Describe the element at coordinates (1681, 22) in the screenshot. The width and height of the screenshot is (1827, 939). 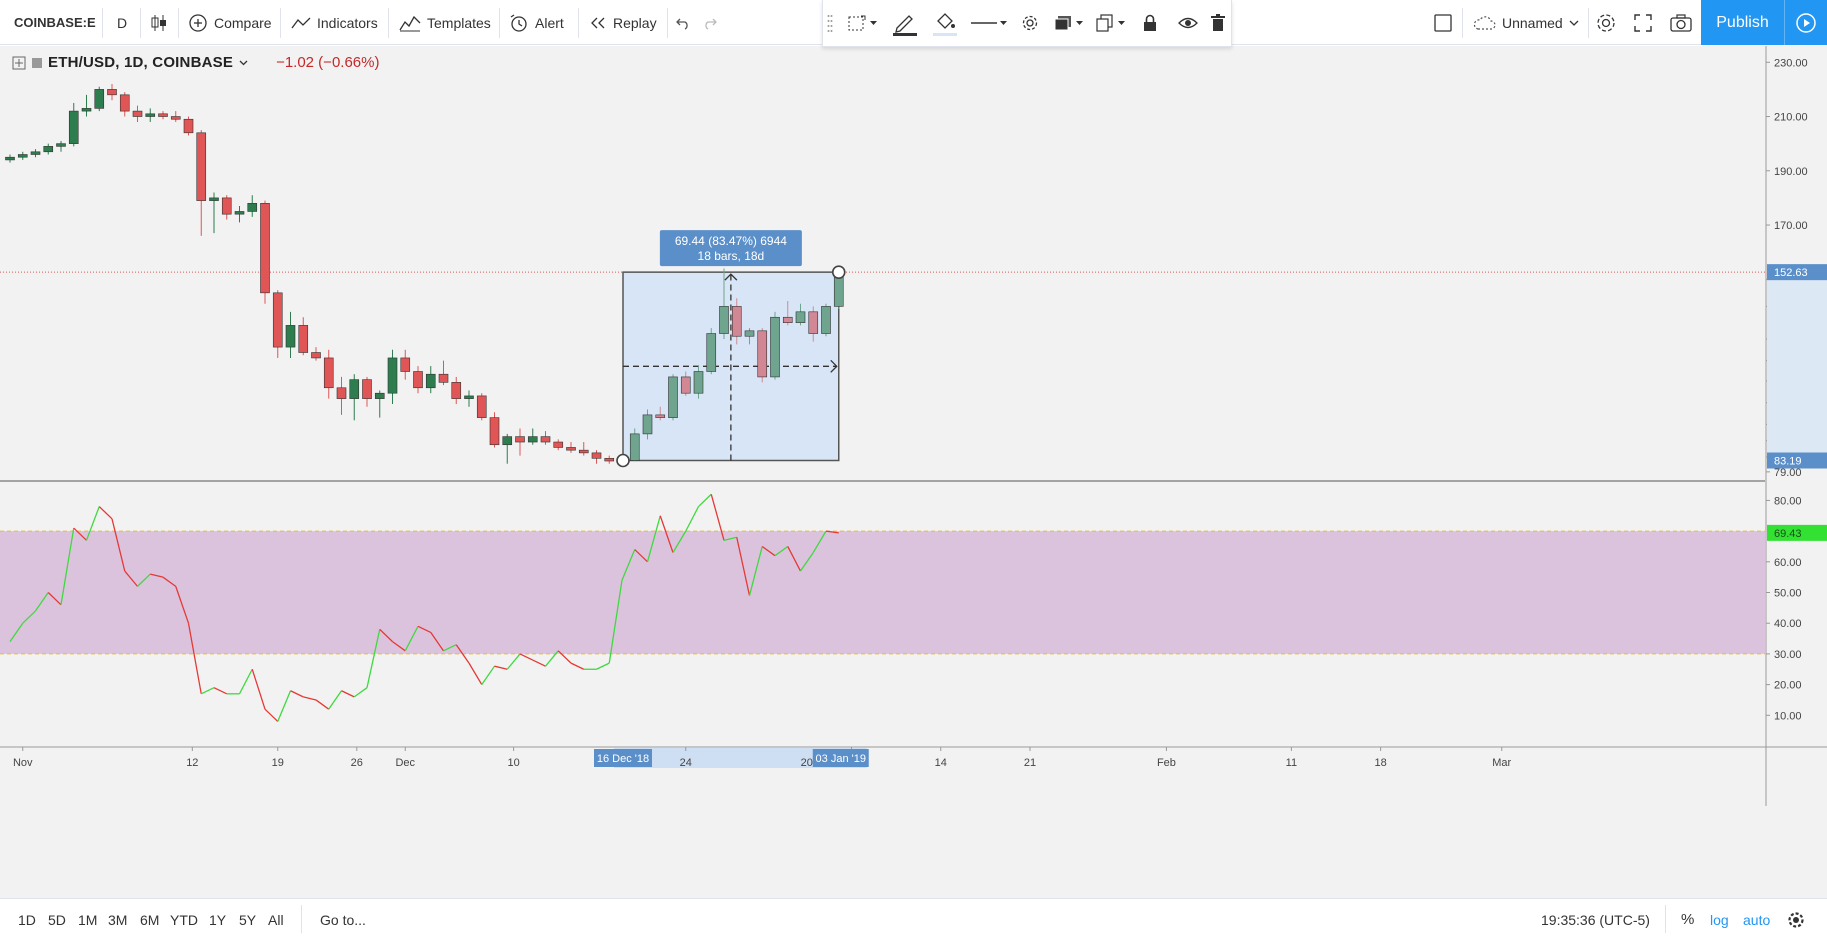
I see `snapshot-button` at that location.